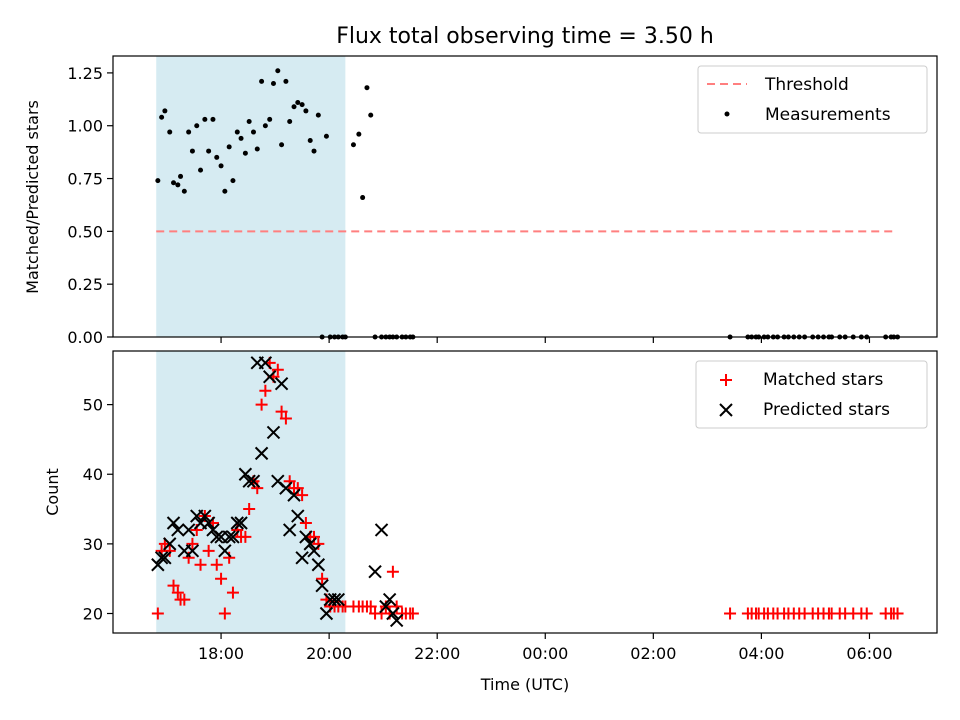 This screenshot has height=720, width=960. What do you see at coordinates (524, 684) in the screenshot?
I see `x-axis-label: Time (UTC)` at bounding box center [524, 684].